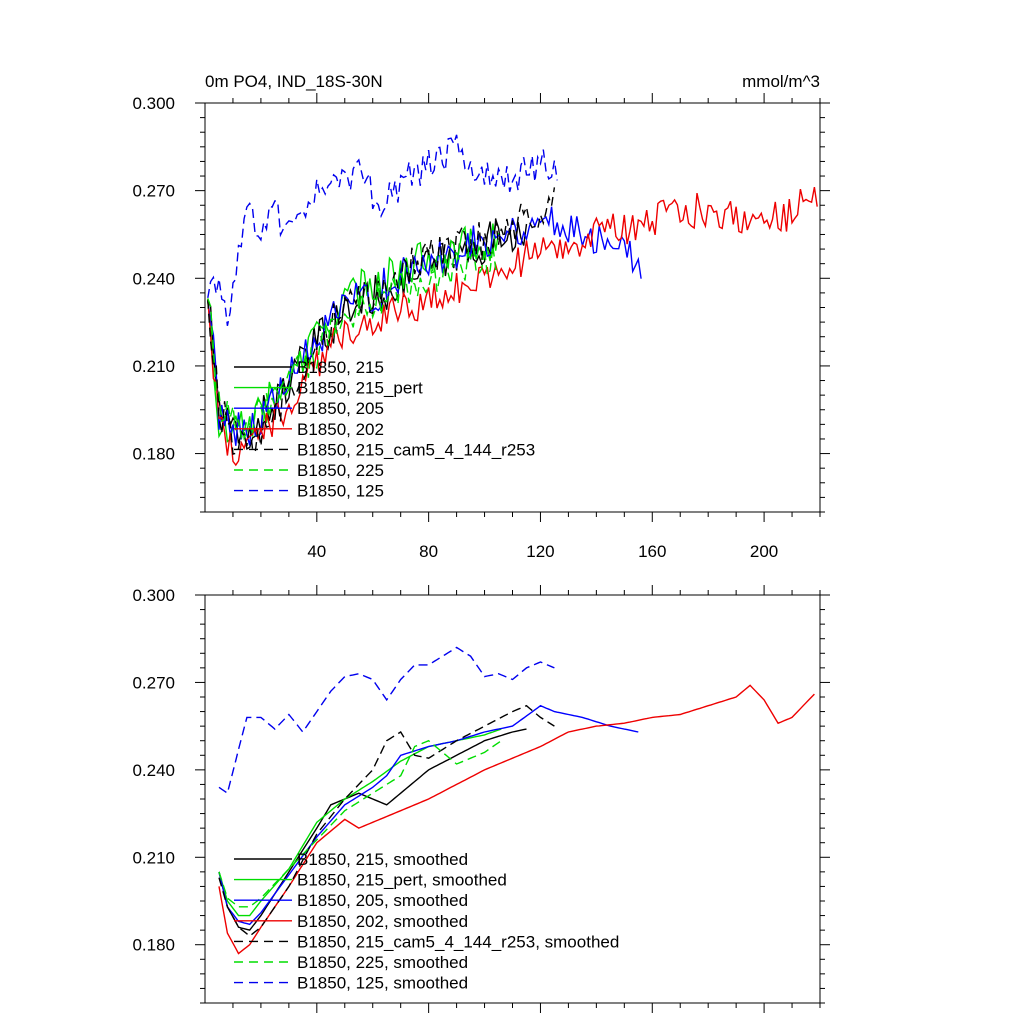 The image size is (1024, 1024). Describe the element at coordinates (340, 429) in the screenshot. I see `legend-label: B1850, 202` at that location.